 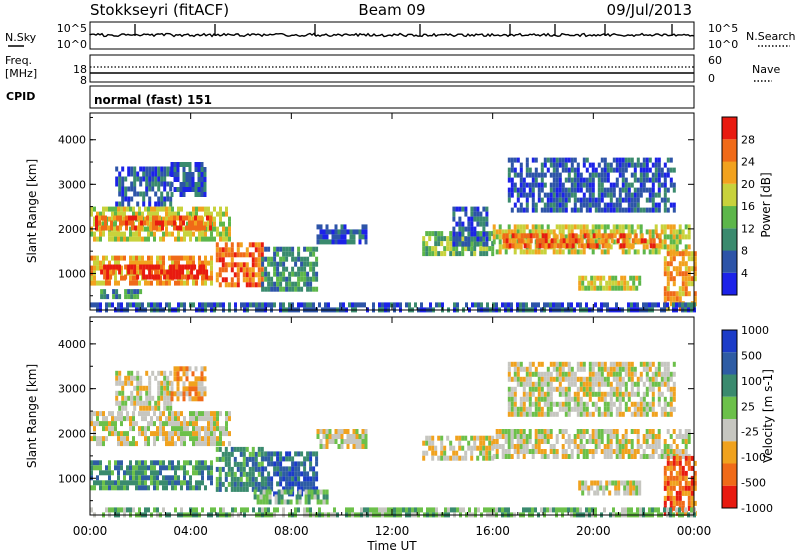 What do you see at coordinates (751, 355) in the screenshot?
I see `colorbar-tick-label: 500` at bounding box center [751, 355].